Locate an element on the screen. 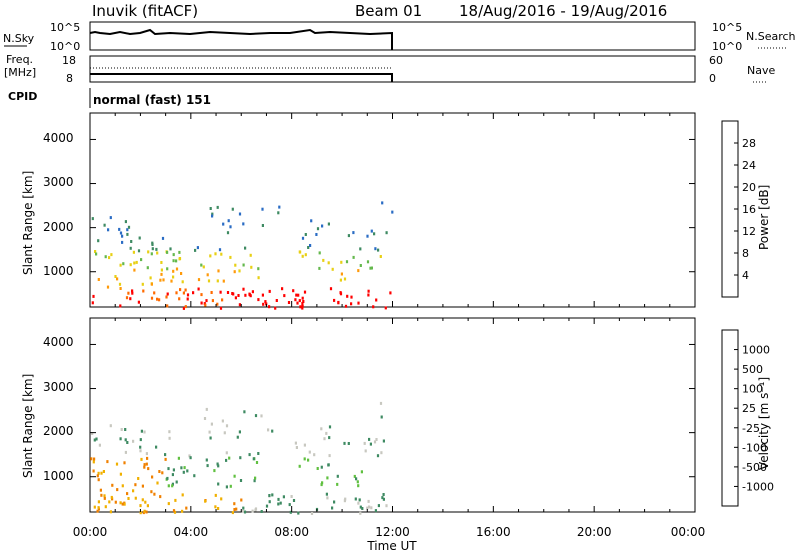 This screenshot has width=800, height=554. colorbar-tick-label: 100 is located at coordinates (752, 389).